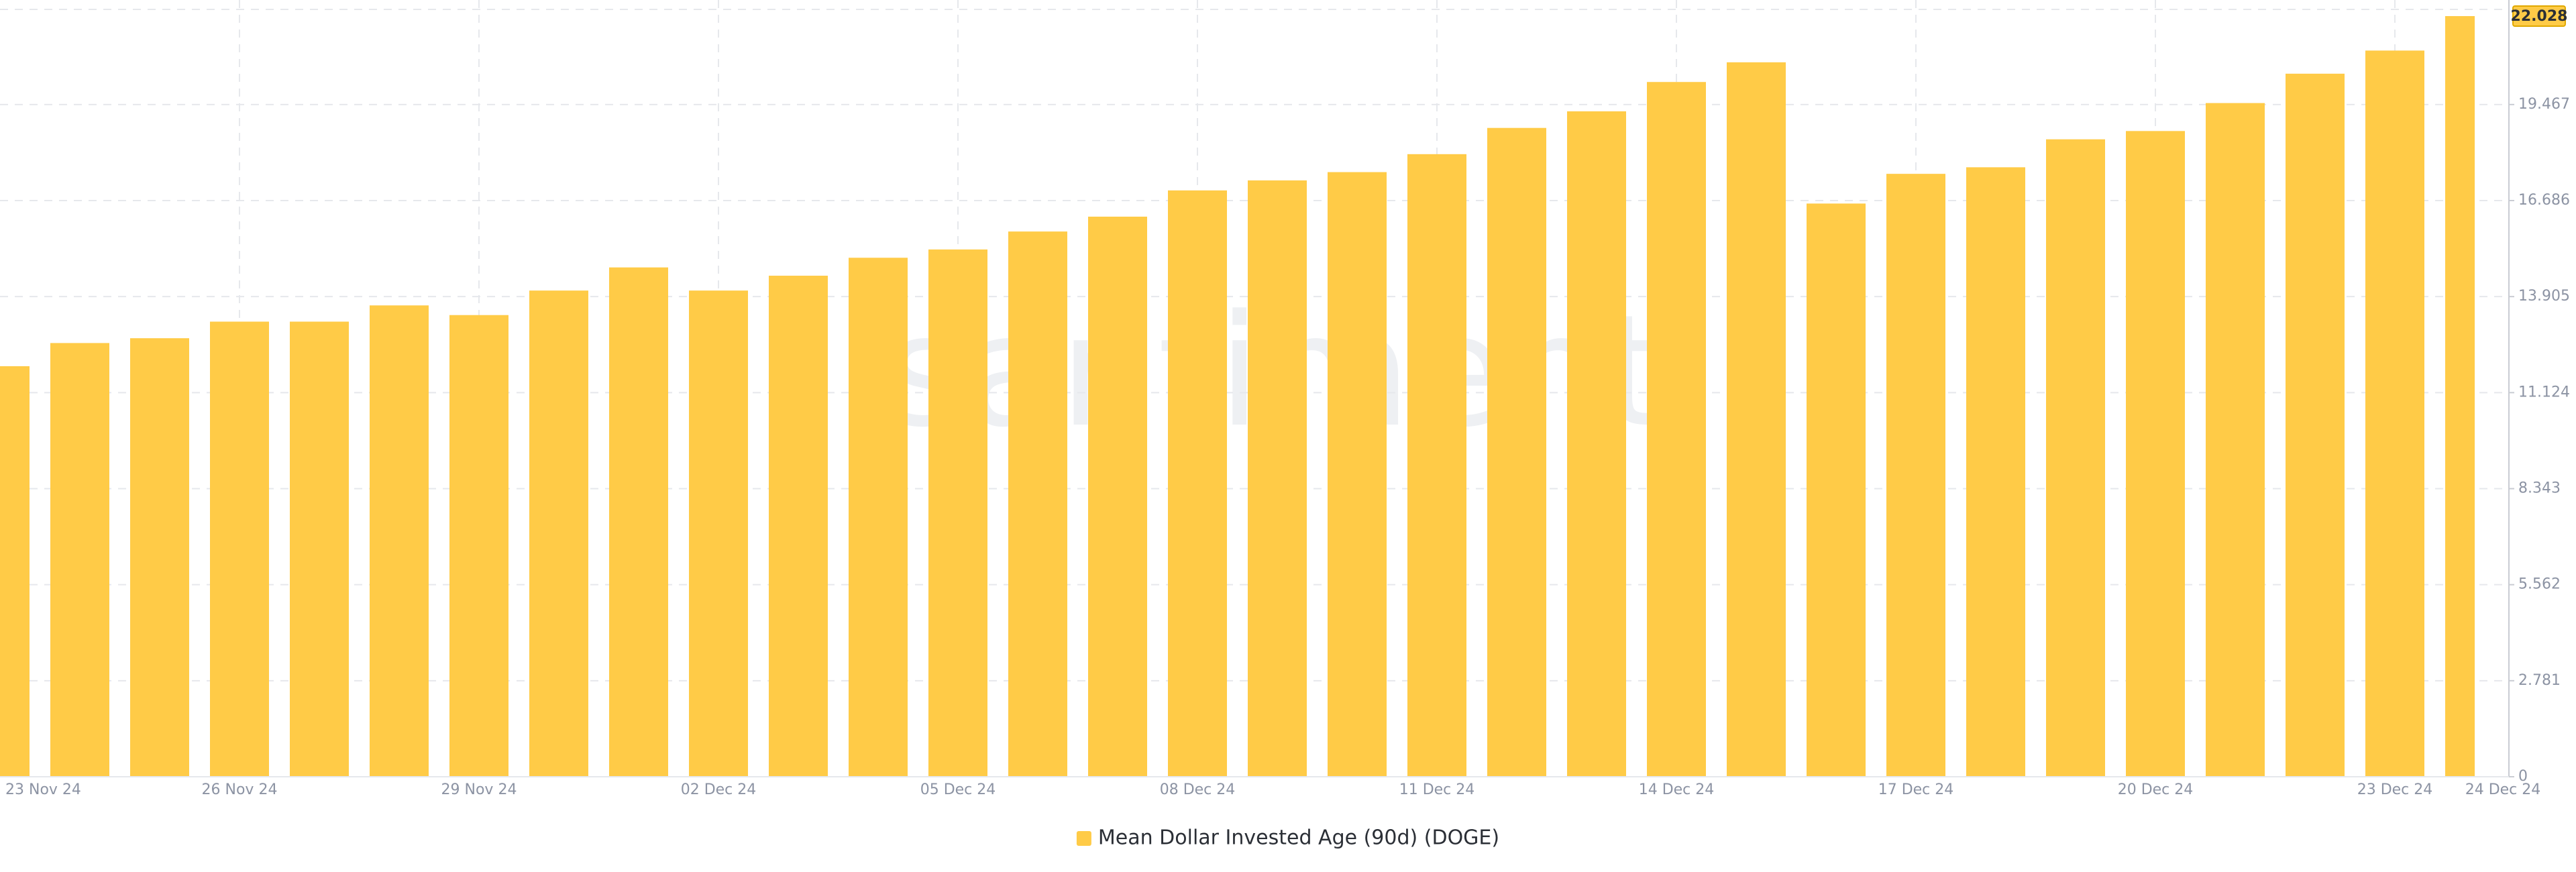 The image size is (2576, 872). Describe the element at coordinates (2539, 584) in the screenshot. I see `y-tick-label: 5.562` at that location.